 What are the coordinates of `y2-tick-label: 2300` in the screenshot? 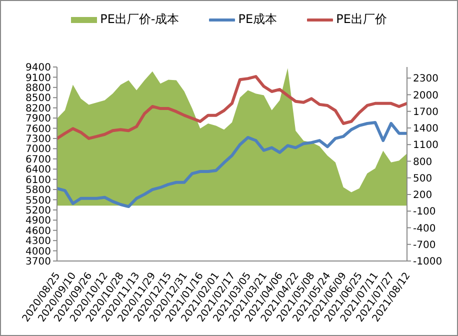 It's located at (425, 79).